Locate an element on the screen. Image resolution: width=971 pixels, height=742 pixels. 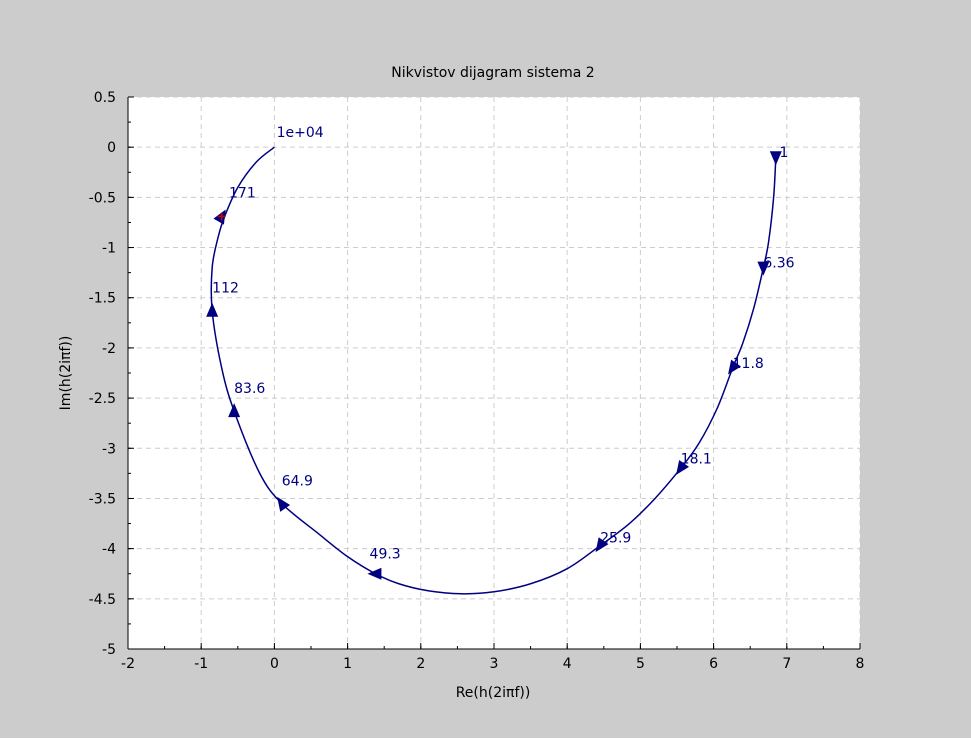
frequency-label: 1e+04 is located at coordinates (300, 133).